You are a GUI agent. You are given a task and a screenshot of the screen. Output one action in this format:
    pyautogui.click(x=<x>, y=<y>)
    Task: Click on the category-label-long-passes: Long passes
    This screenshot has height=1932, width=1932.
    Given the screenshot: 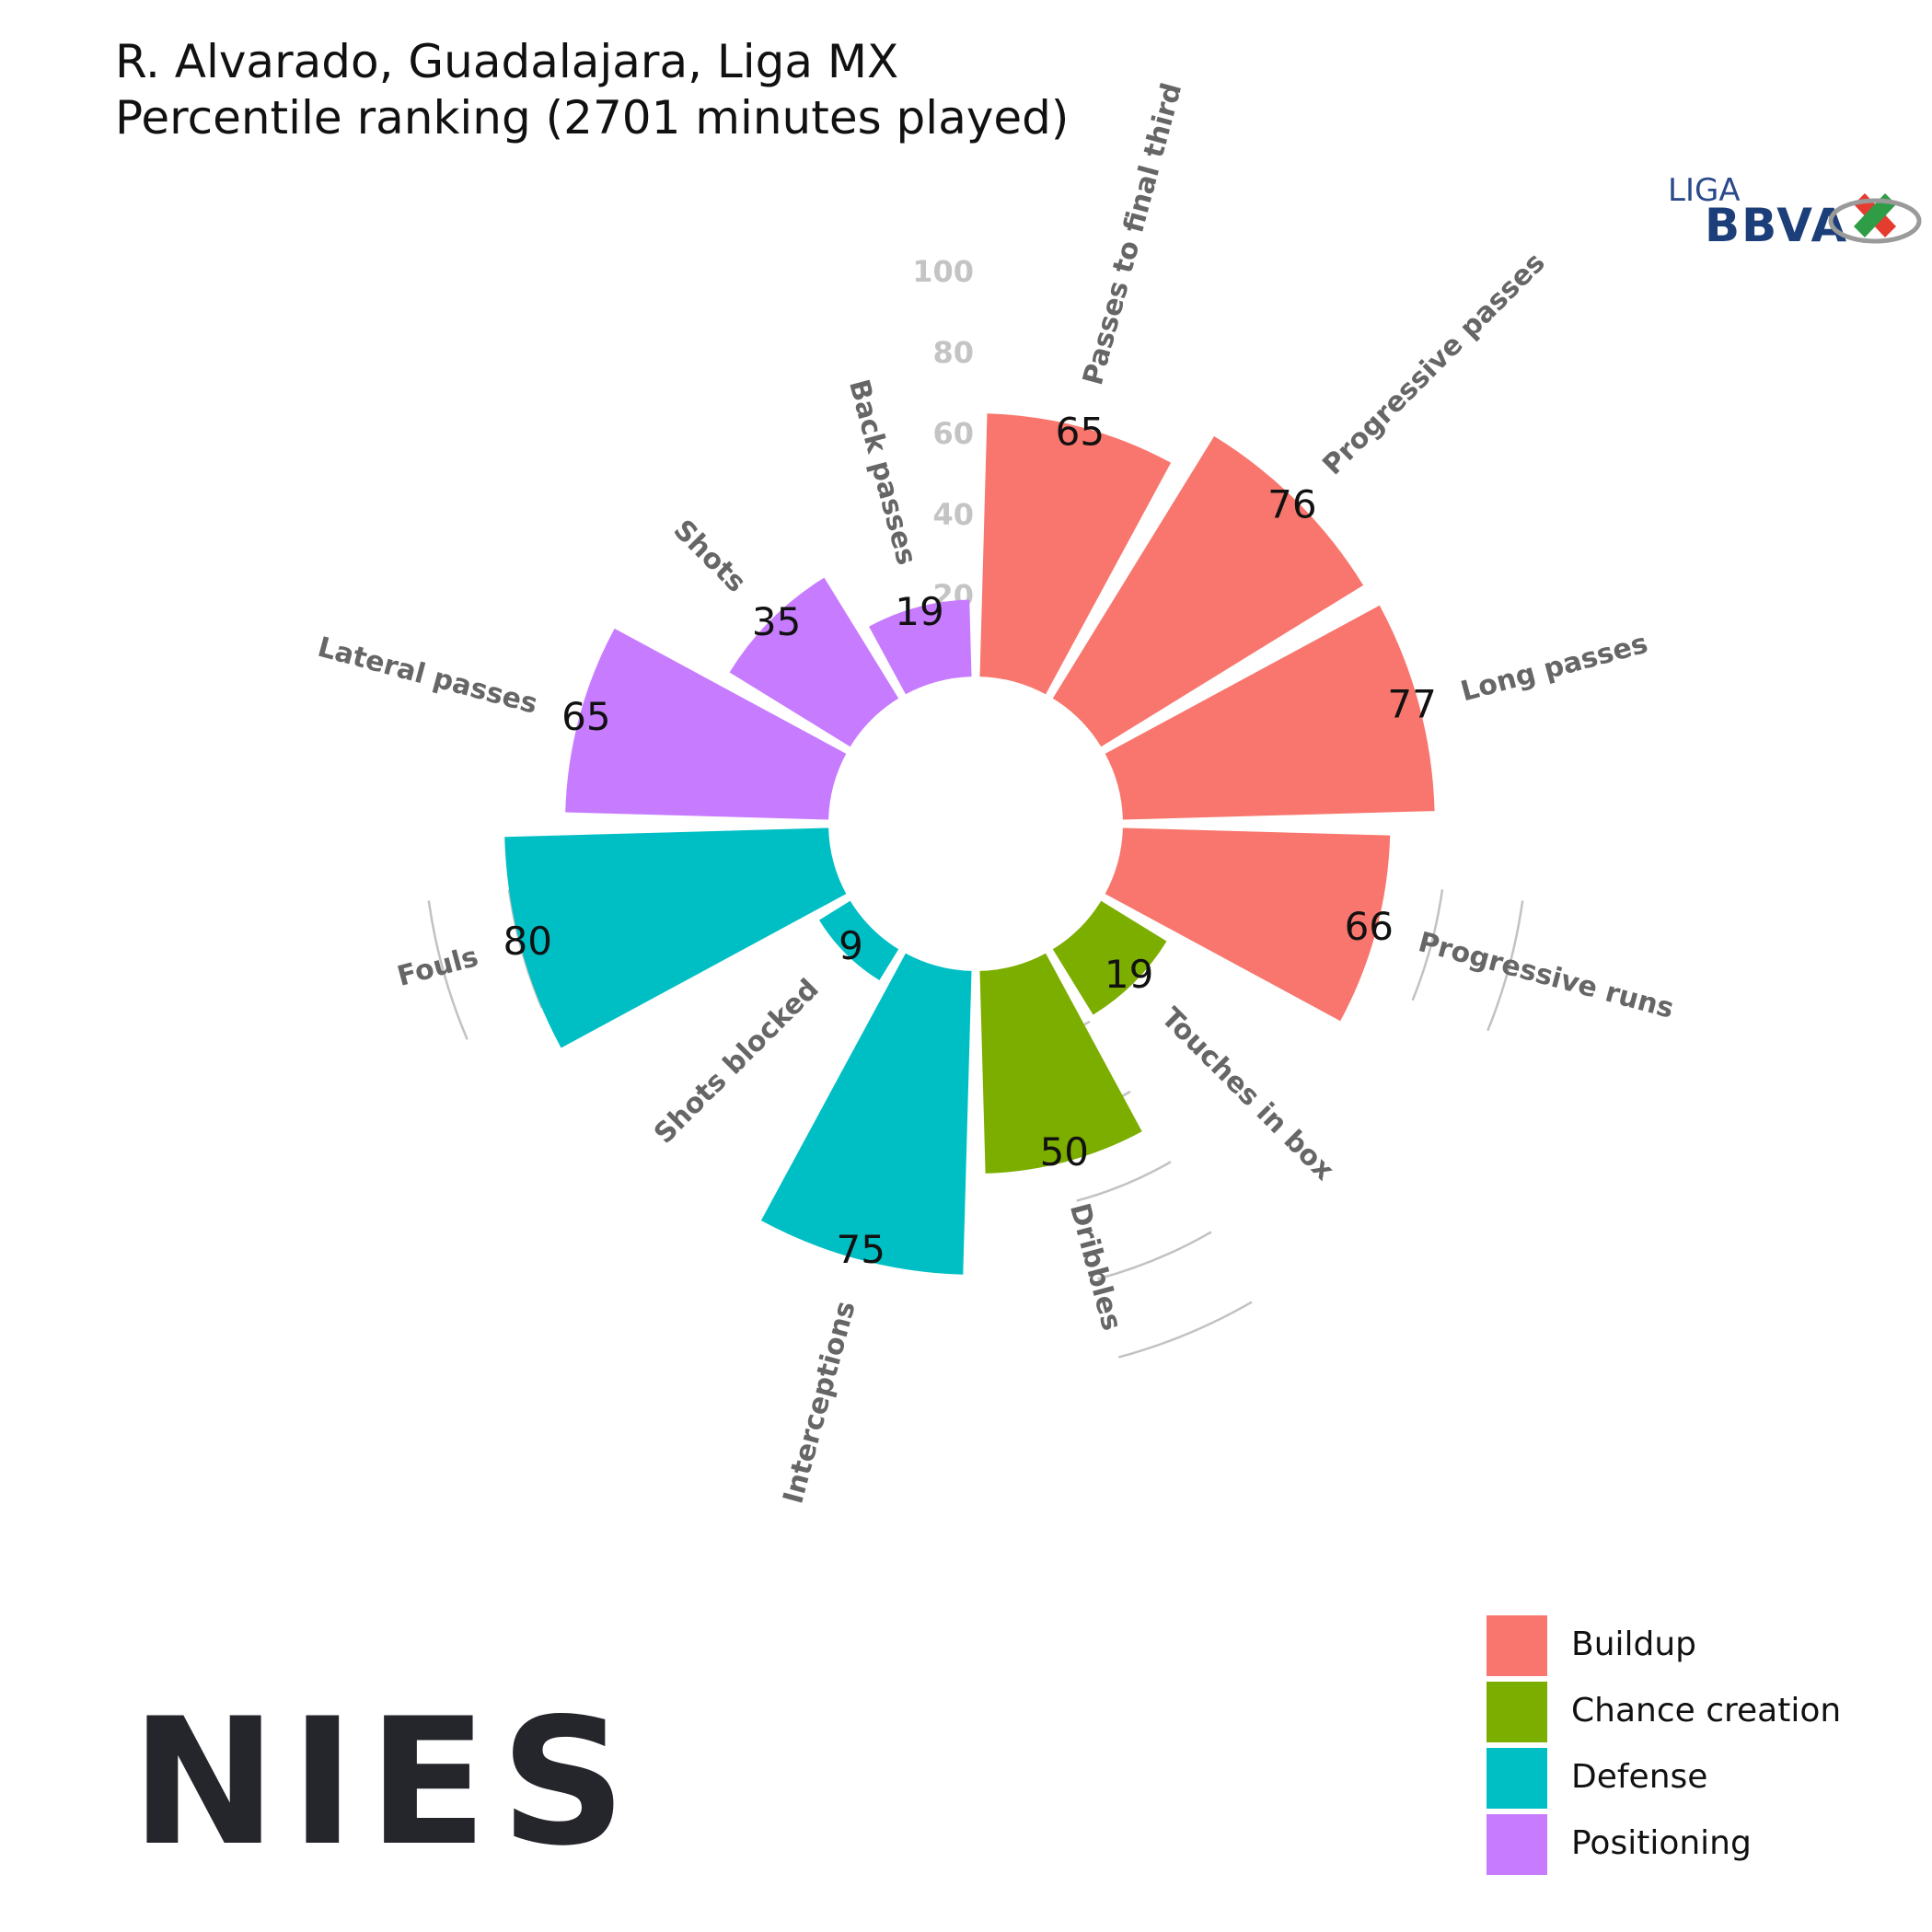 What is the action you would take?
    pyautogui.click(x=1554, y=669)
    